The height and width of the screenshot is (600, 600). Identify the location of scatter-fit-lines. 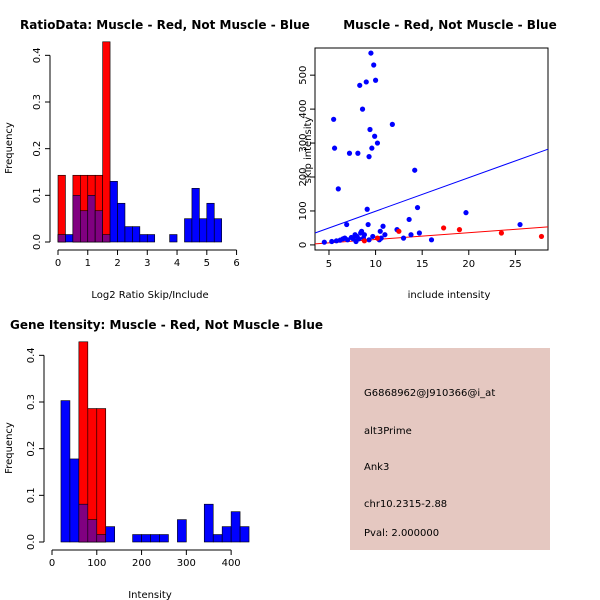
(431, 196).